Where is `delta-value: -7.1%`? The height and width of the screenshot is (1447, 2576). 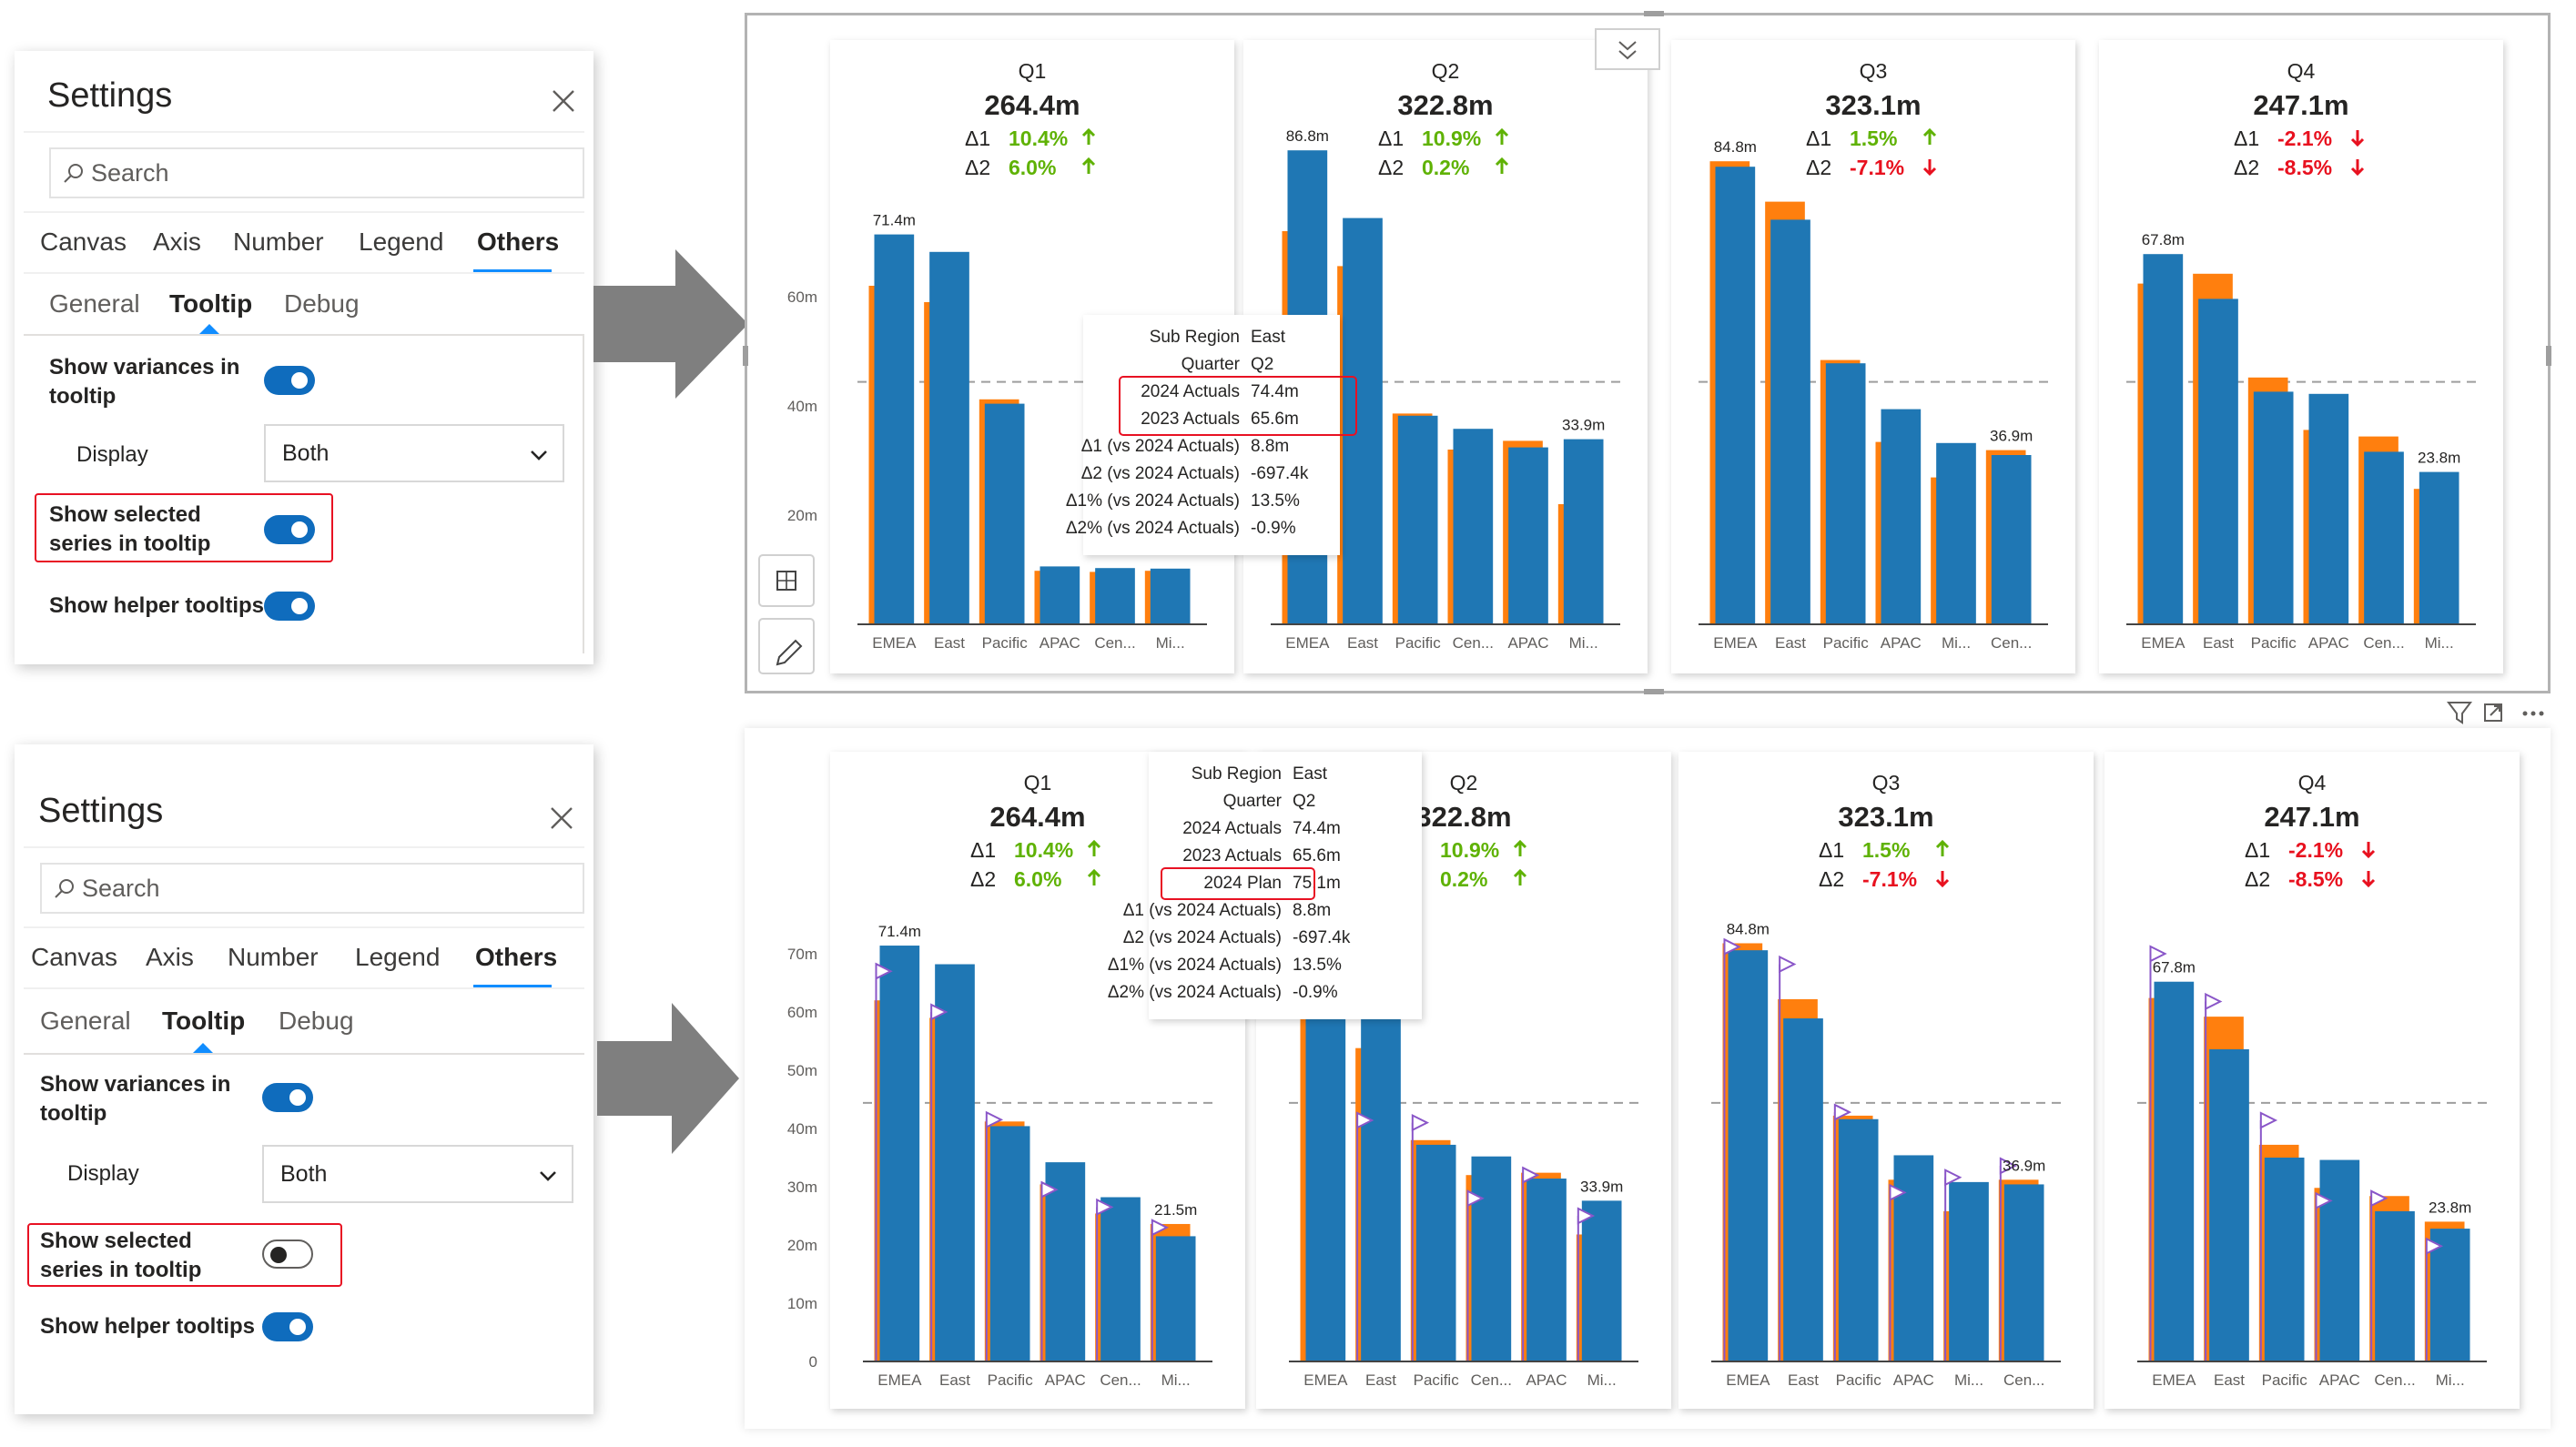 delta-value: -7.1% is located at coordinates (1877, 167).